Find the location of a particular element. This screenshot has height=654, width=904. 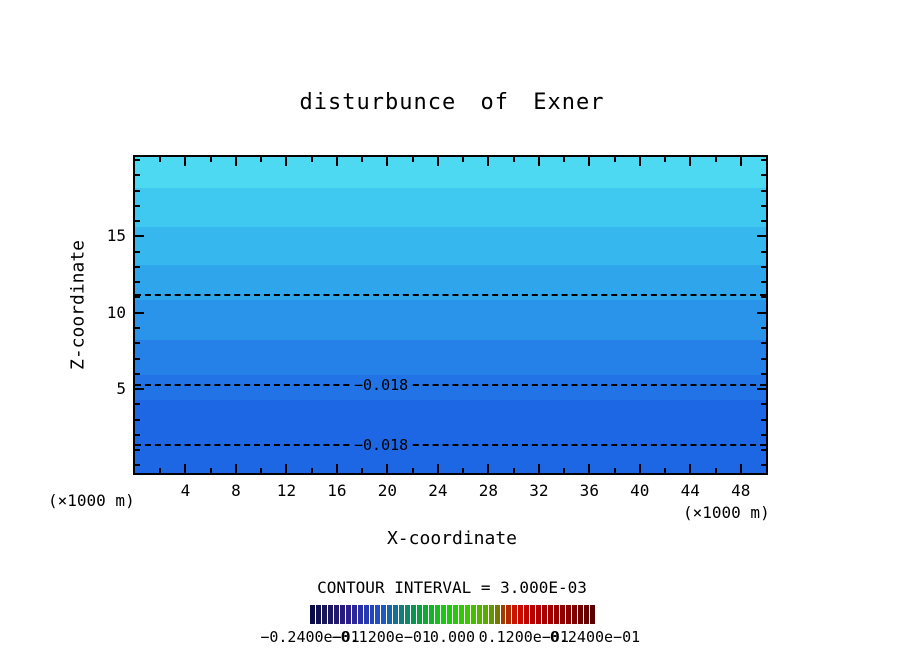

x-tick-label: 16 is located at coordinates (337, 490).